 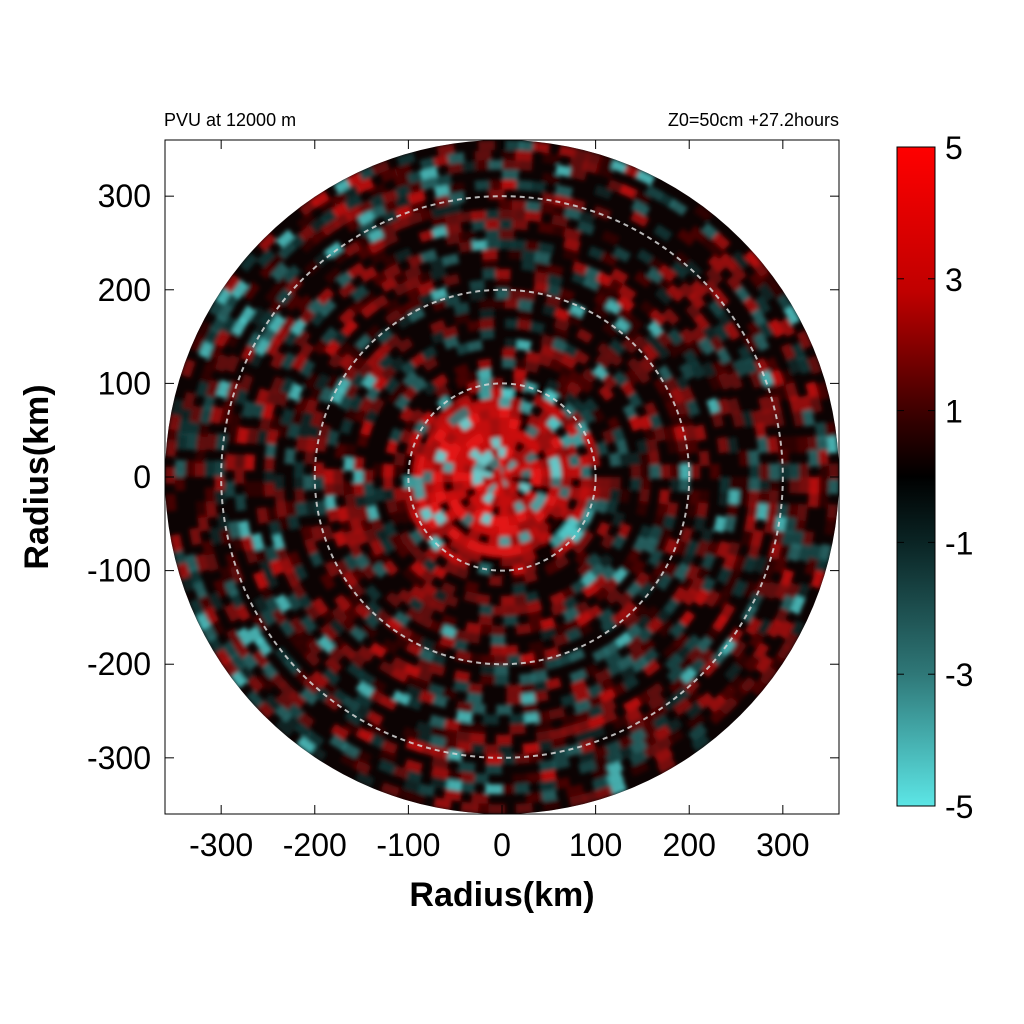 I want to click on colorbar-gradient, so click(x=916, y=476).